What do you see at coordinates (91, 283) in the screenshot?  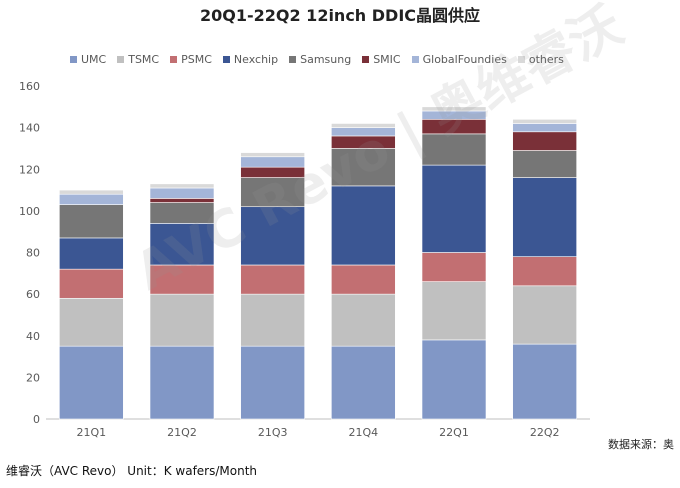 I see `bar-segment-psmc-21q1` at bounding box center [91, 283].